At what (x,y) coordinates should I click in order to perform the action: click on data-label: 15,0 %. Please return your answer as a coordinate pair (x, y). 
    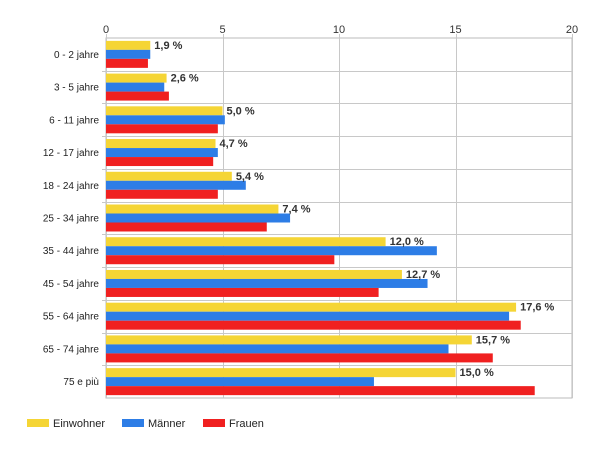
    Looking at the image, I should click on (477, 373).